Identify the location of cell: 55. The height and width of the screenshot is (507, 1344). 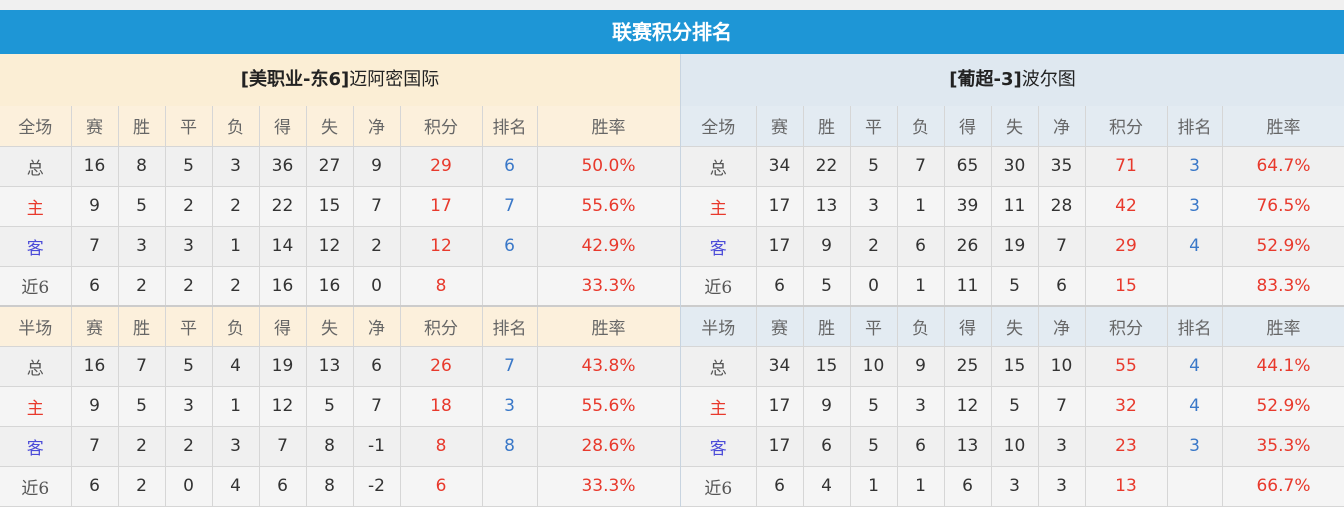
(1126, 366).